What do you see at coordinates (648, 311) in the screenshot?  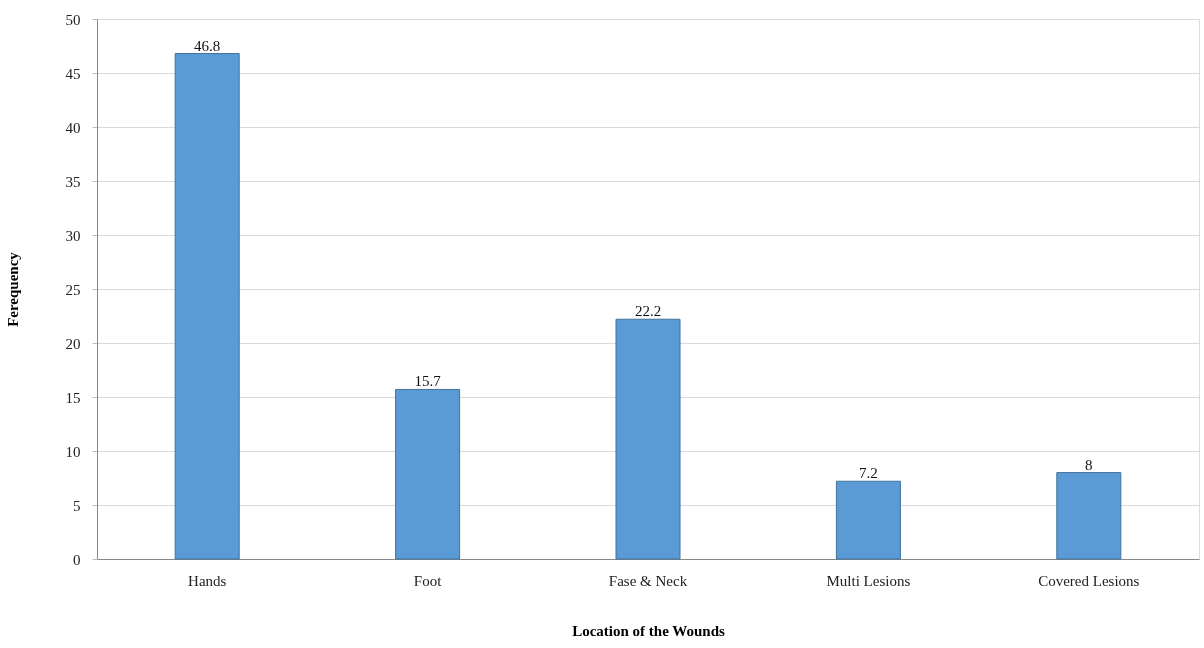 I see `data-label: 22.2` at bounding box center [648, 311].